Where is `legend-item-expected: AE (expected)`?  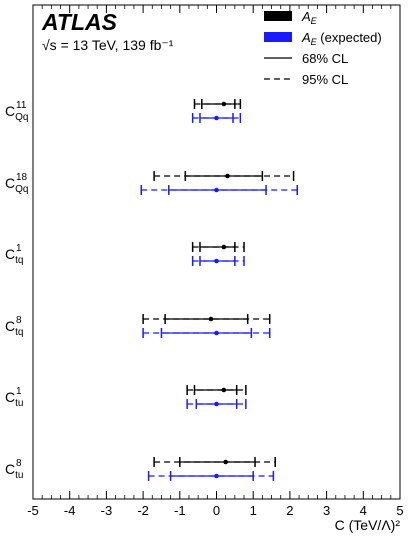
legend-item-expected: AE (expected) is located at coordinates (323, 38).